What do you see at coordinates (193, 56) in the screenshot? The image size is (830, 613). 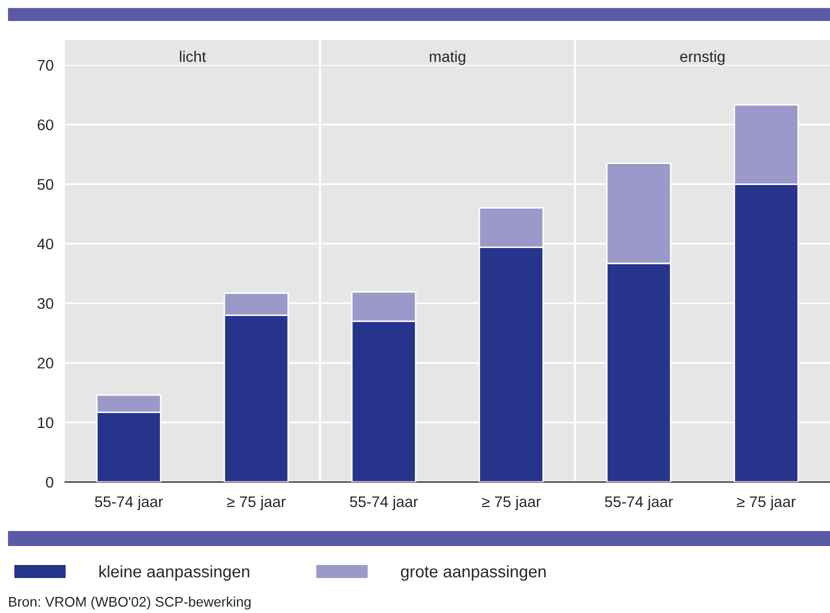 I see `text: licht` at bounding box center [193, 56].